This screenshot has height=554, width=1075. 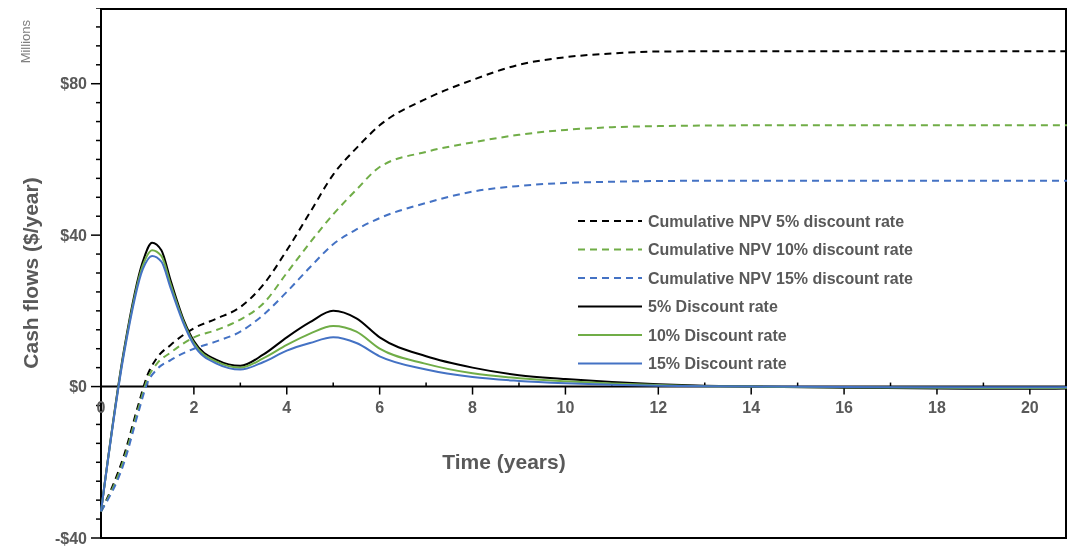 I want to click on x-tick-label: 20, so click(x=1029, y=407).